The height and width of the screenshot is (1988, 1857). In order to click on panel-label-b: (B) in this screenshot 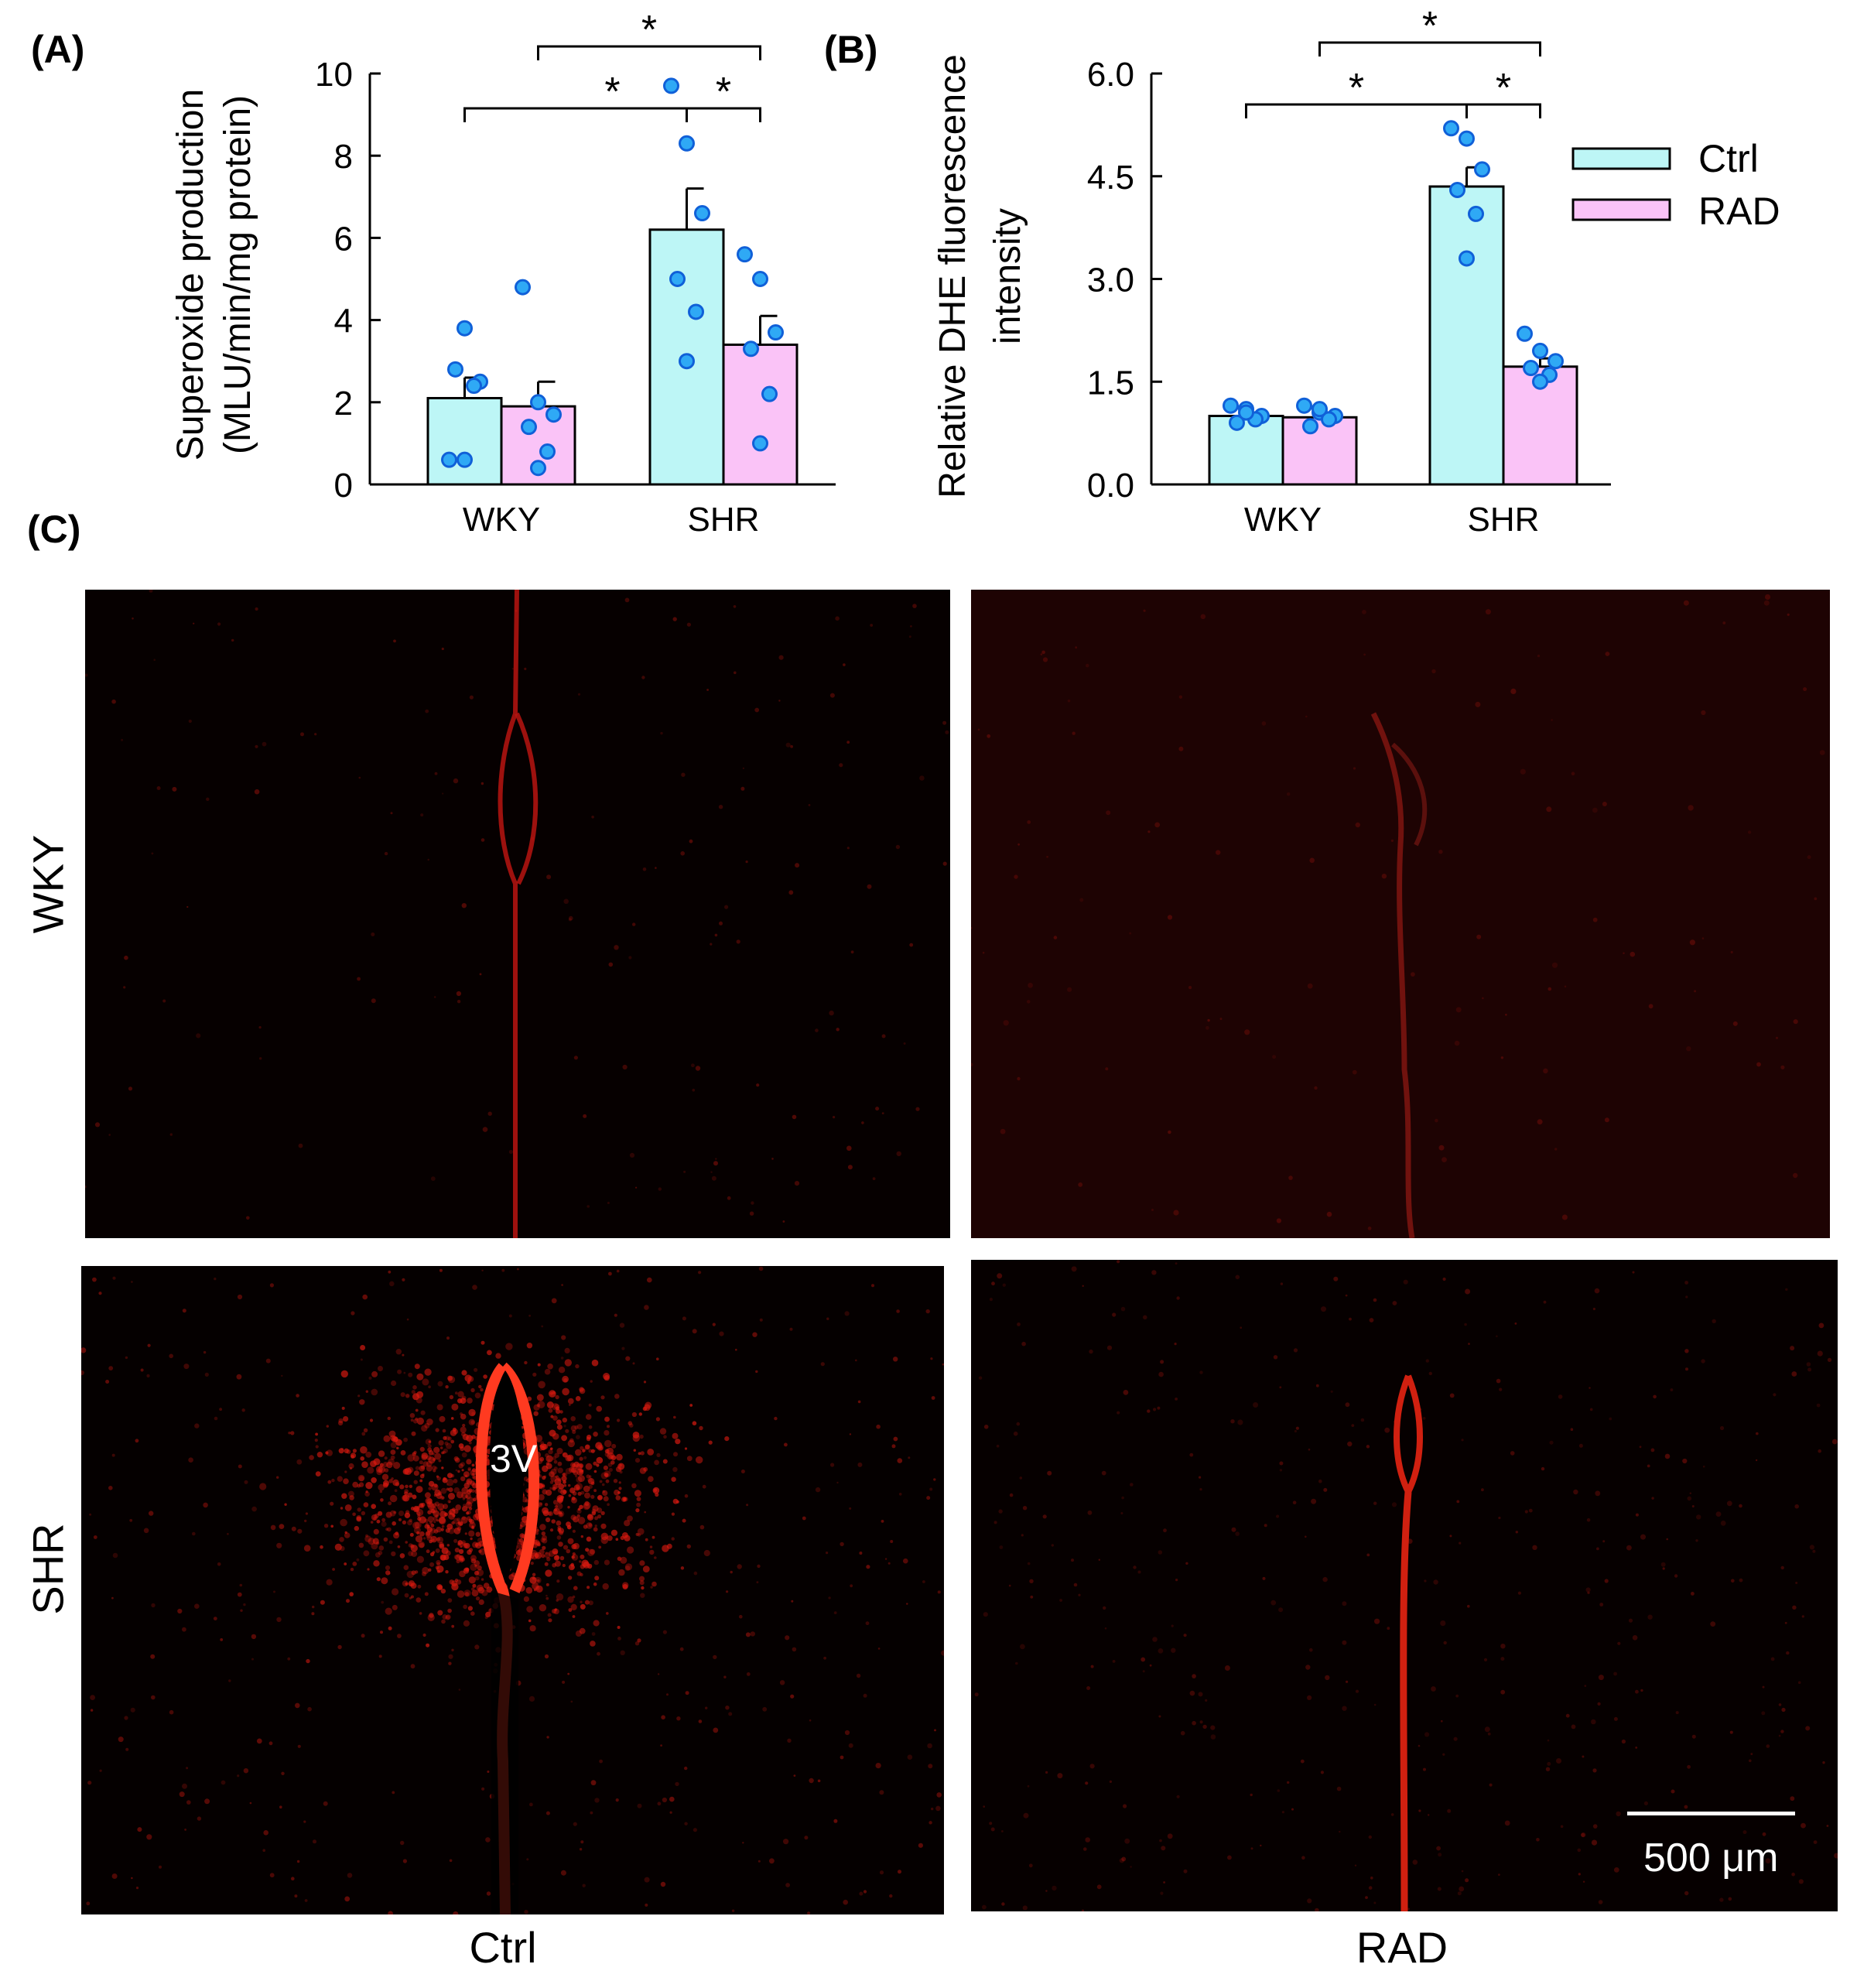, I will do `click(851, 49)`.